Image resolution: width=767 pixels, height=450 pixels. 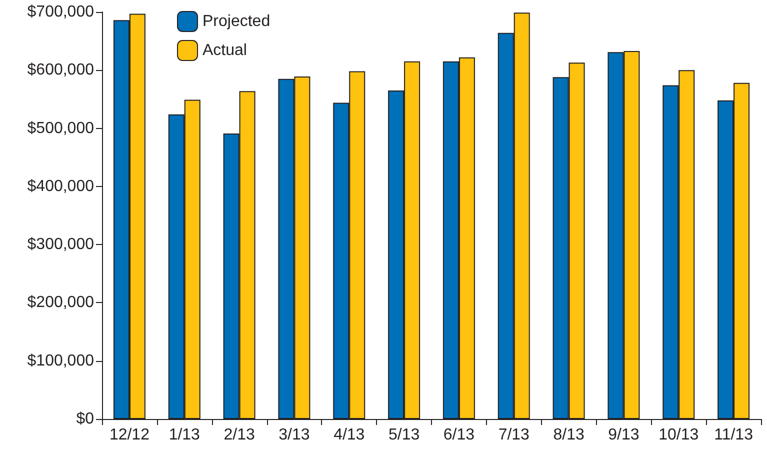 I want to click on x-tick-label: 9/13, so click(x=624, y=435).